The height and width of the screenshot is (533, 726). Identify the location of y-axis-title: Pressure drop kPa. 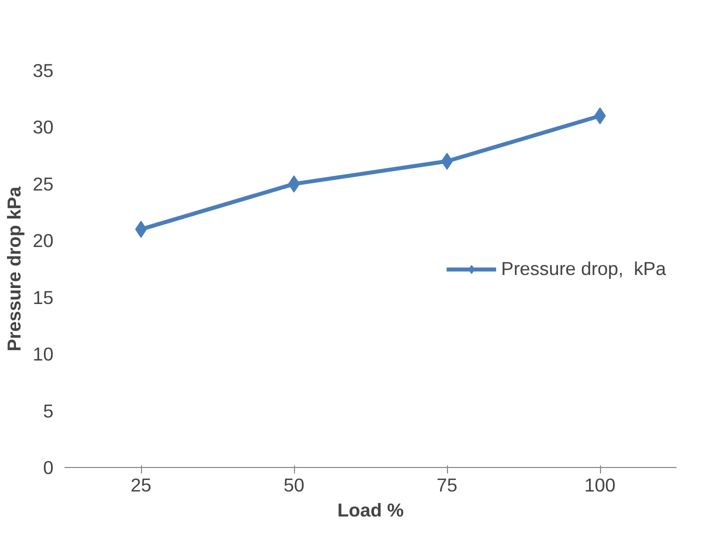
(14, 269).